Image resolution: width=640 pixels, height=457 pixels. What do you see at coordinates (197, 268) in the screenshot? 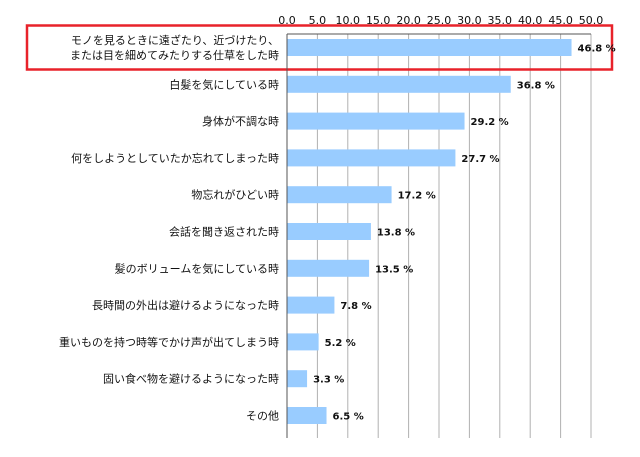
I see `category-label: 髪のボリュームを気にしている時` at bounding box center [197, 268].